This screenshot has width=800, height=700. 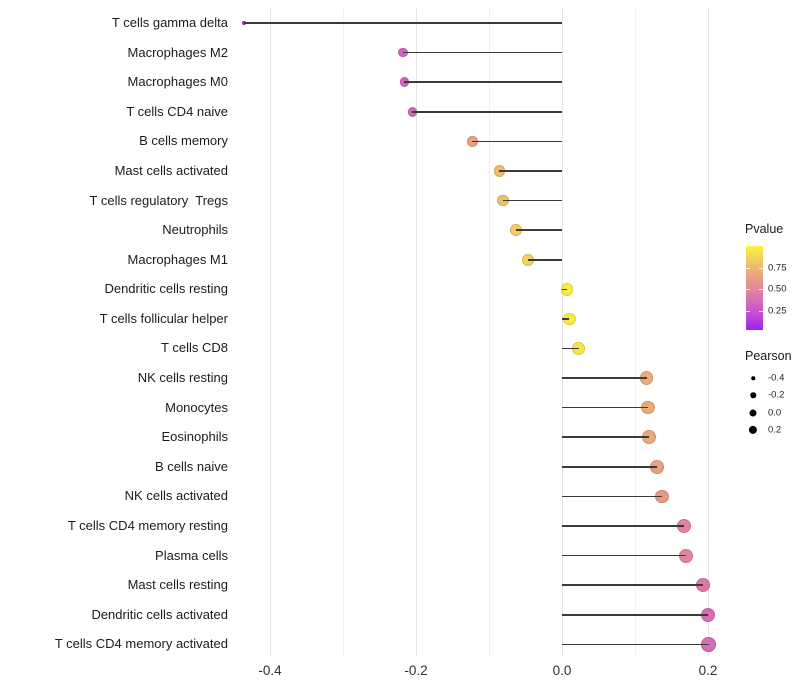 I want to click on y-axis-label: T cells CD8, so click(x=194, y=348).